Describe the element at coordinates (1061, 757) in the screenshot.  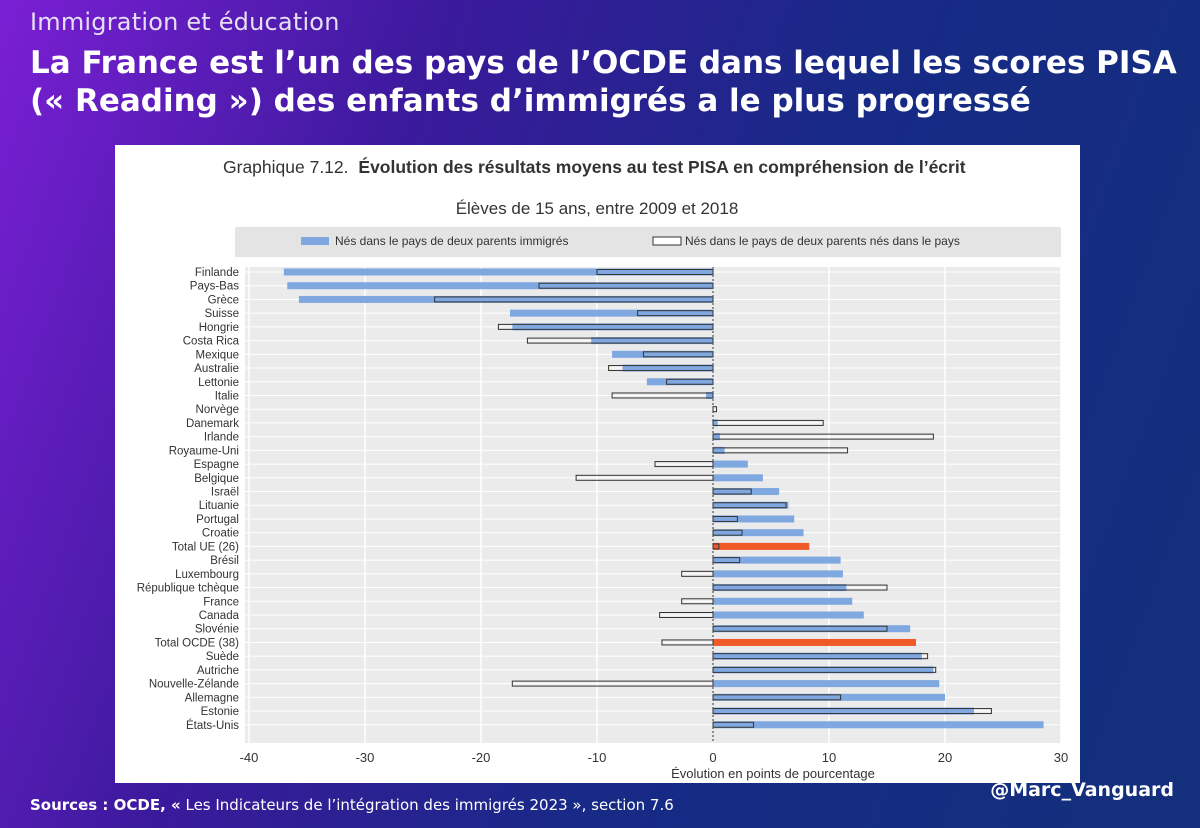
I see `x-tick-label: 30` at that location.